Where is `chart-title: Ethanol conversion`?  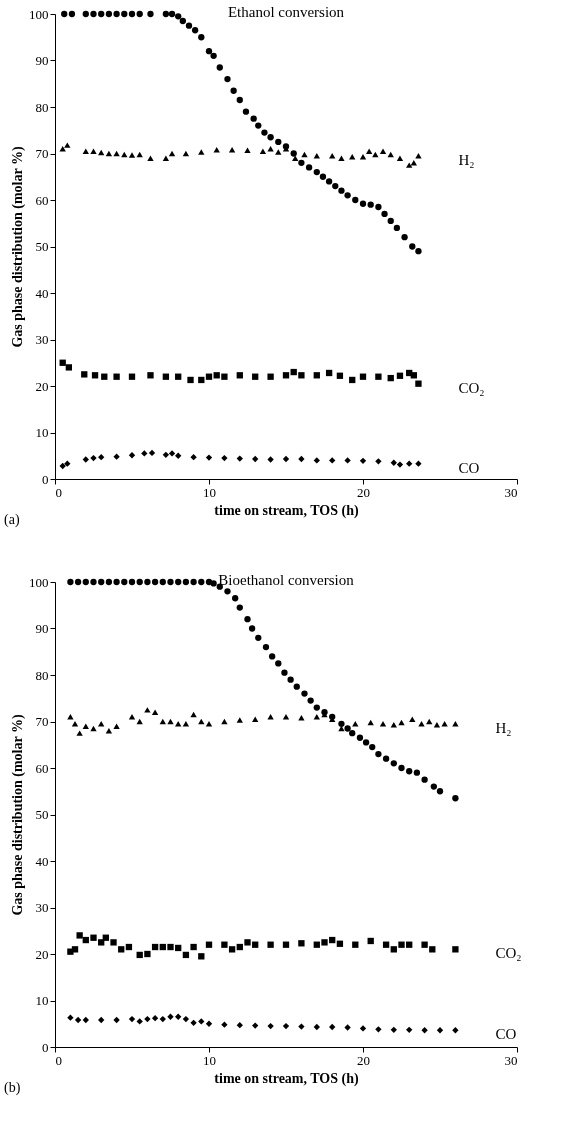
chart-title: Ethanol conversion is located at coordinates (286, 12).